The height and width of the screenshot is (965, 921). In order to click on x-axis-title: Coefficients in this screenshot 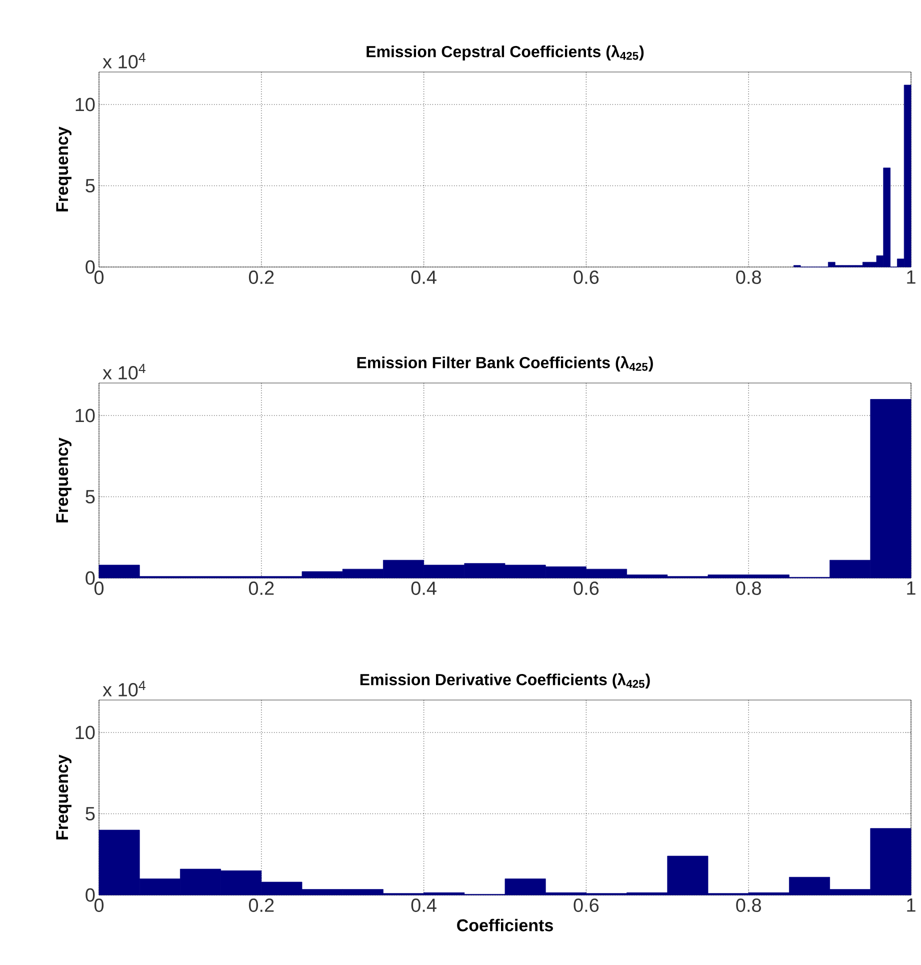, I will do `click(505, 925)`.